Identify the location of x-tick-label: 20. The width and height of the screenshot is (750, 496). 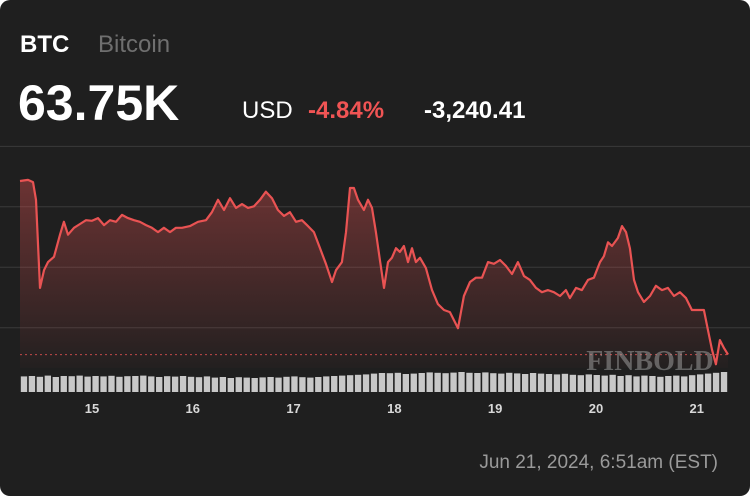
(596, 408).